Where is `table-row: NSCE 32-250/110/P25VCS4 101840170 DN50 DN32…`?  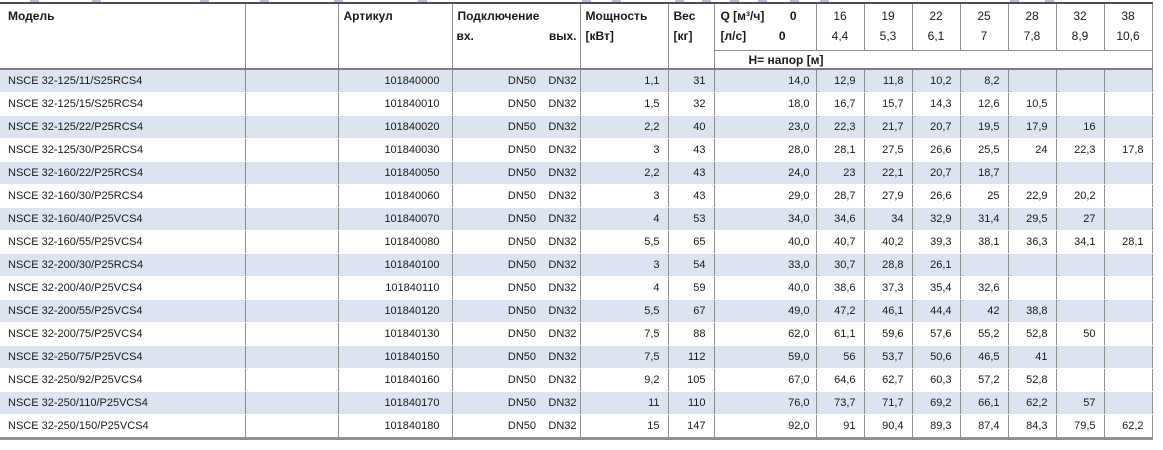
table-row: NSCE 32-250/110/P25VCS4 101840170 DN50 DN32… is located at coordinates (576, 403).